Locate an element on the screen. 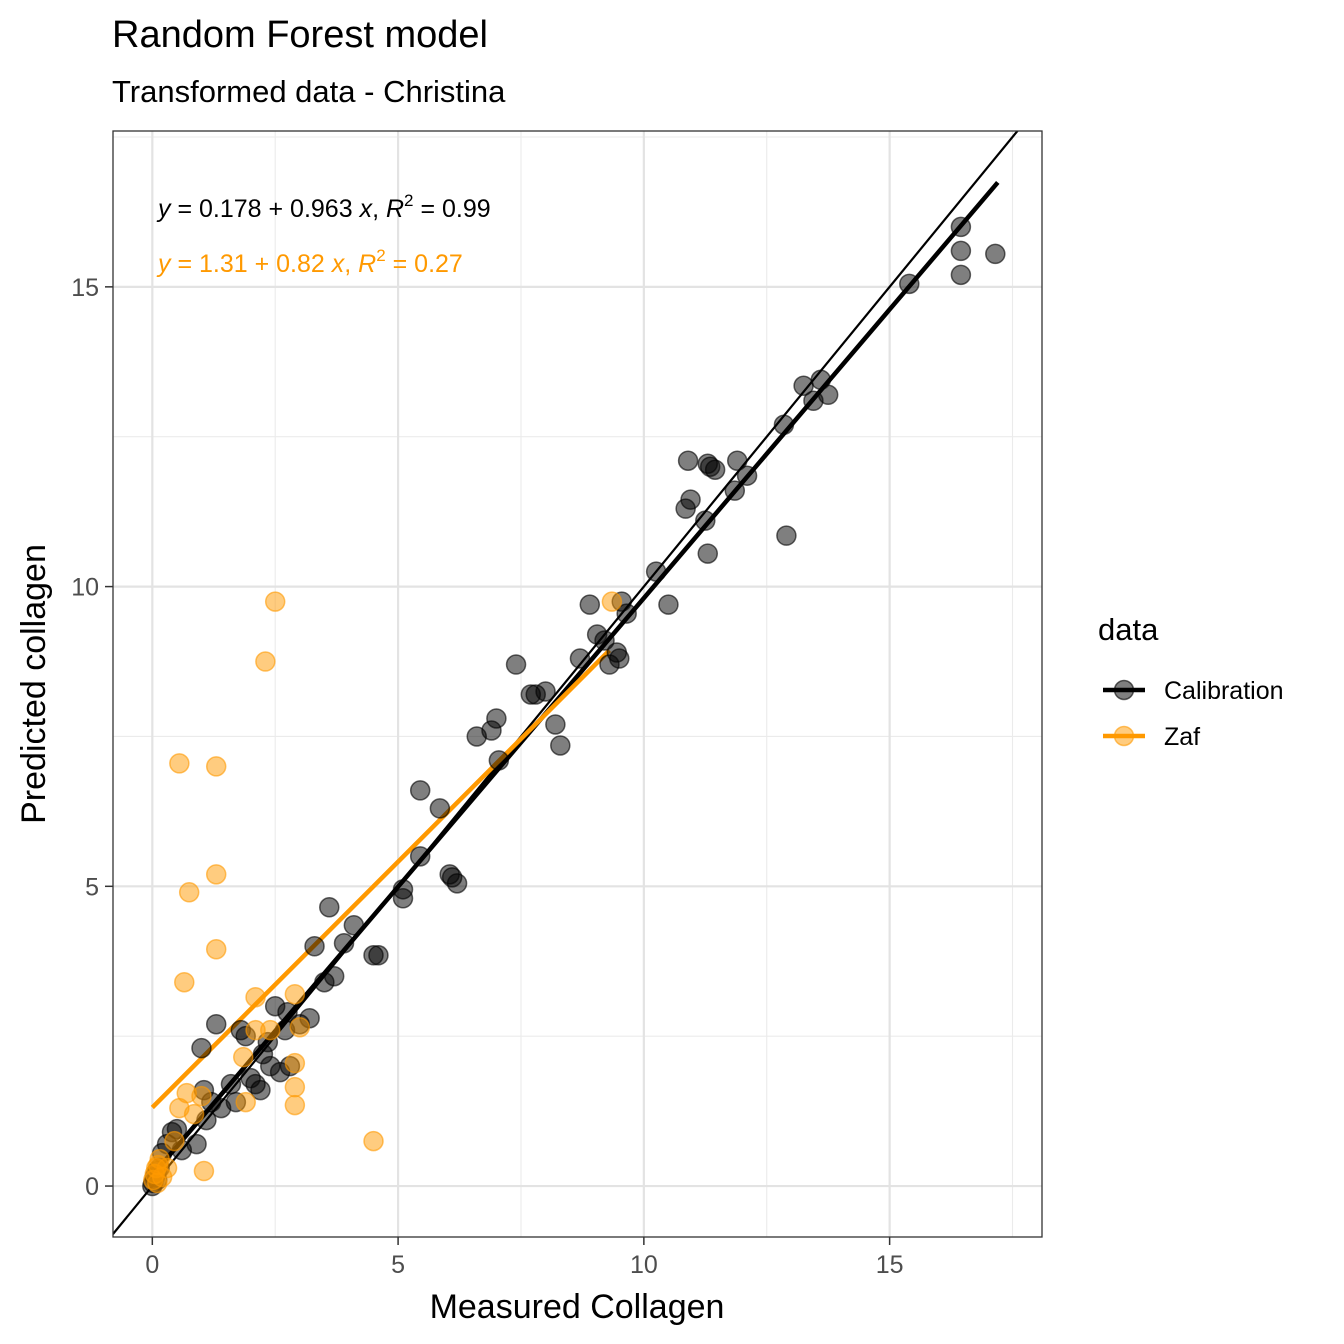 The image size is (1344, 1344). equation-calibration: y = 0.178 + 0.963 x, R2 = 0.99 is located at coordinates (323, 207).